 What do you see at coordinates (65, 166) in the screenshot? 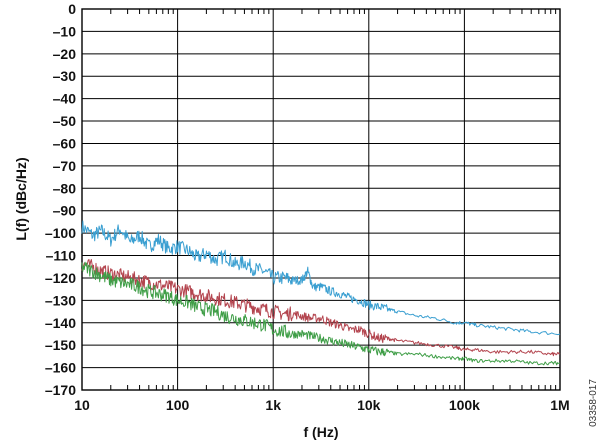
I see `y-tick-label: –70` at bounding box center [65, 166].